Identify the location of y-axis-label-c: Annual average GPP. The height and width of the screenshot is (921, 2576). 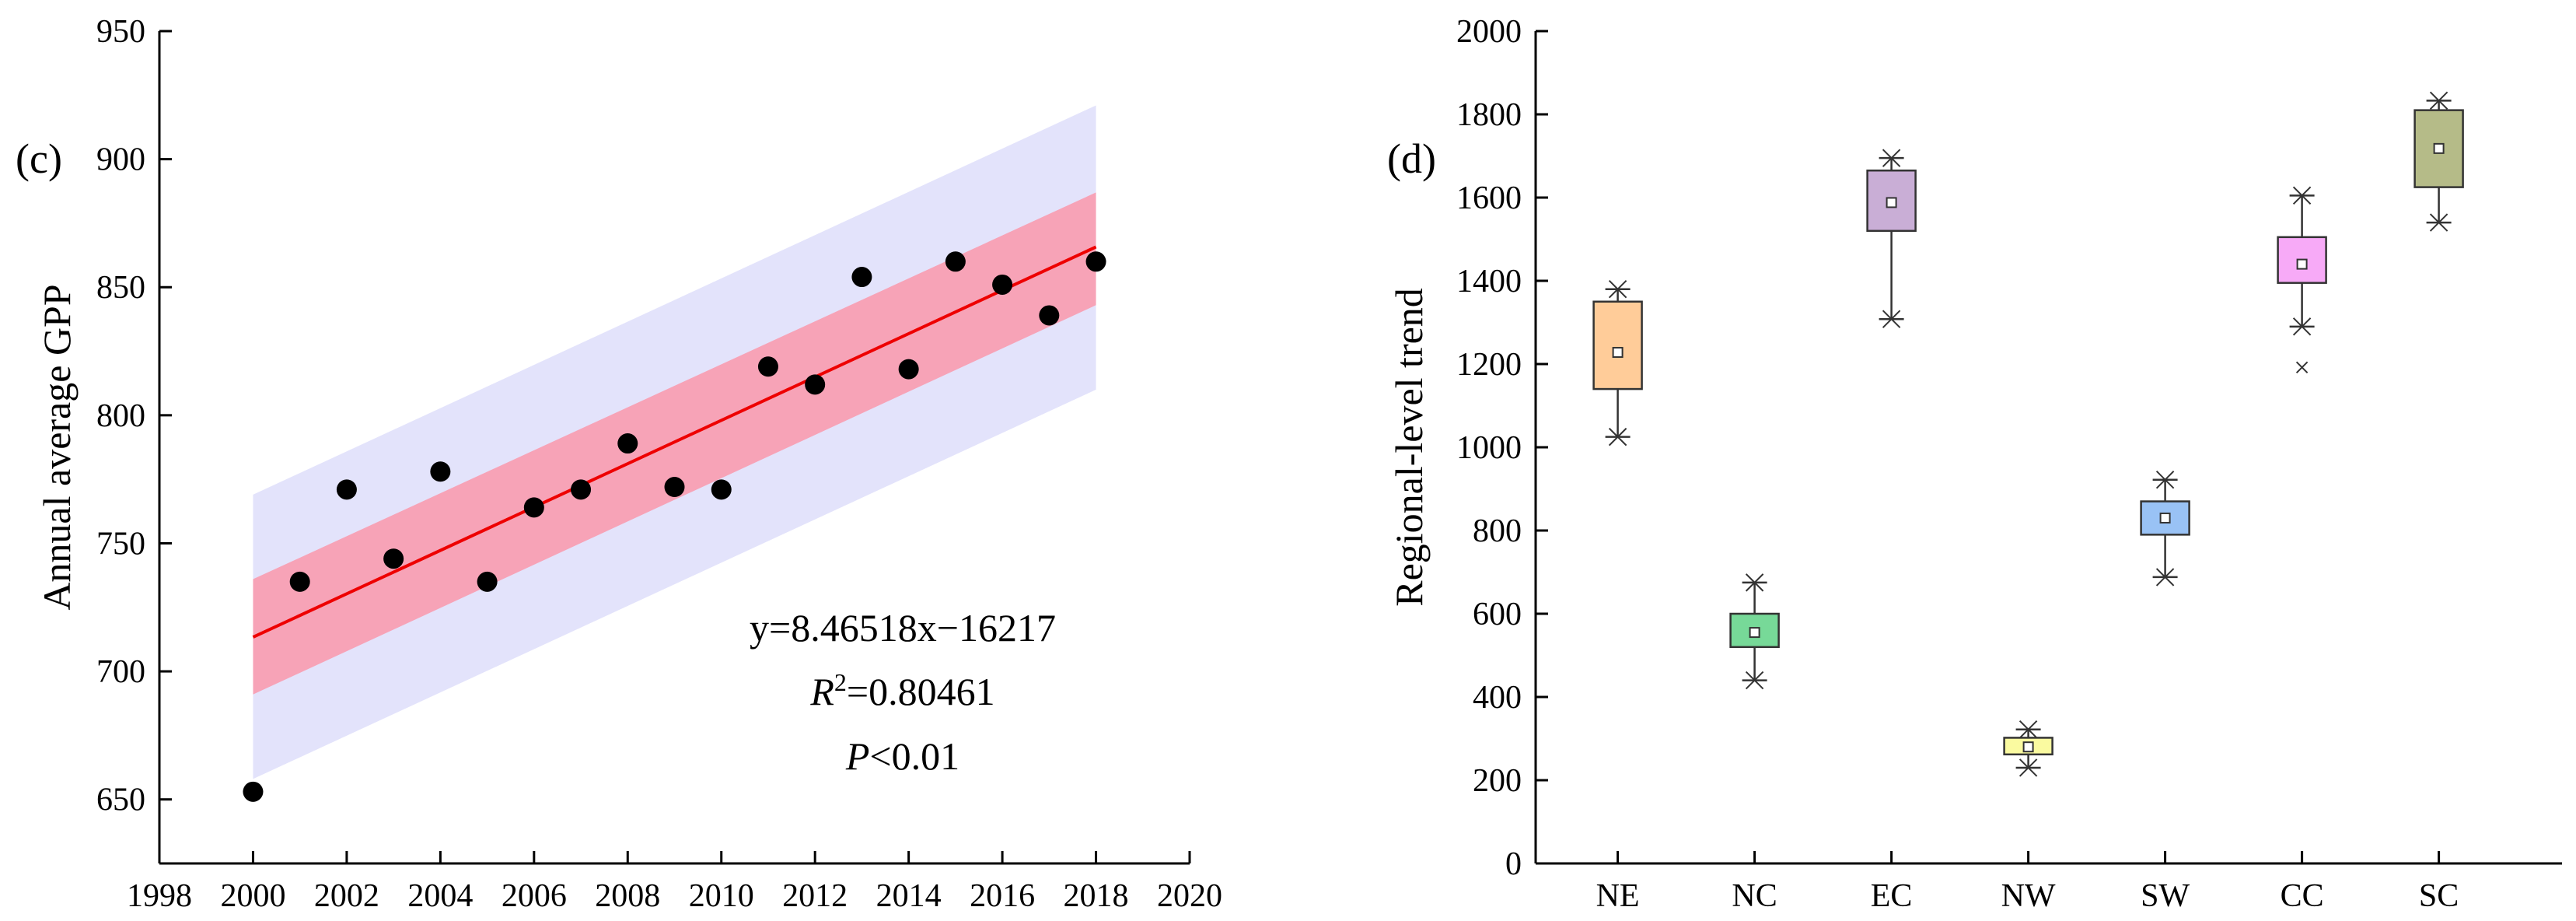
(57, 447).